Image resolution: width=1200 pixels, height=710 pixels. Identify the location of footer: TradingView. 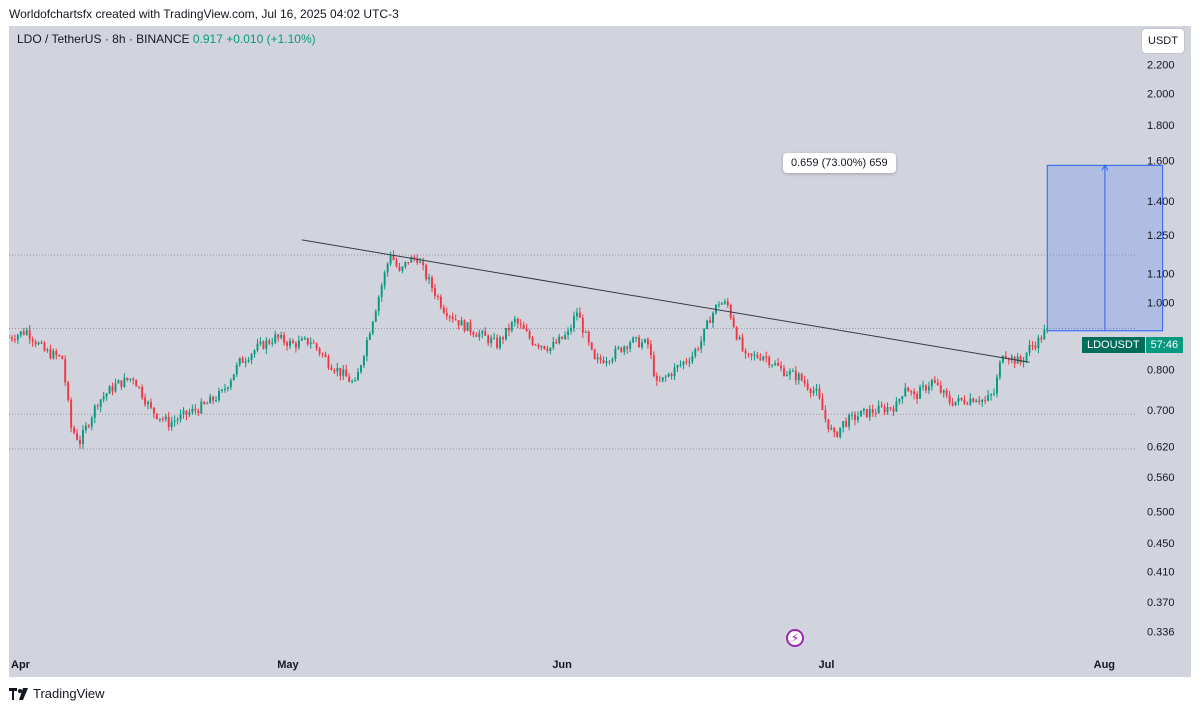
(57, 693).